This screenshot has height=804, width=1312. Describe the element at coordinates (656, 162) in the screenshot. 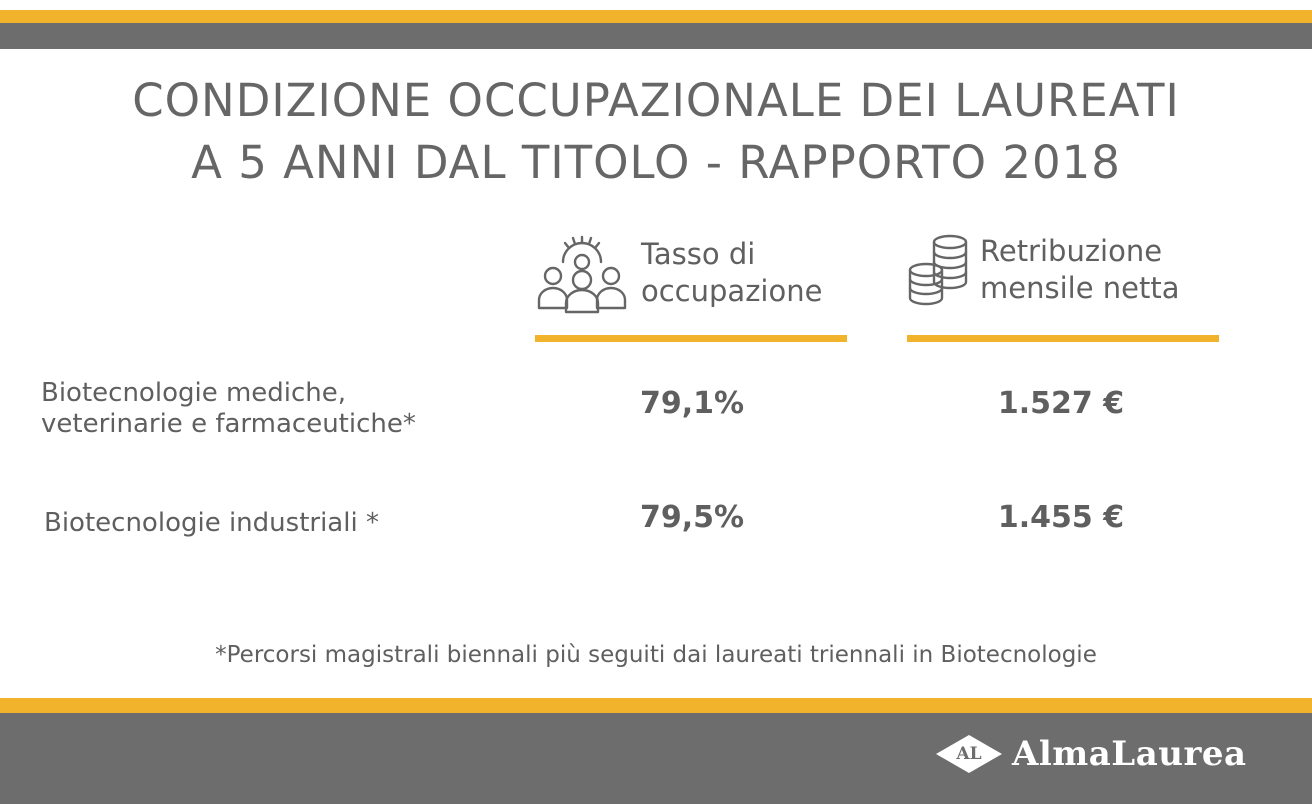

I see `title-line-2: A 5 ANNI DAL TITOLO - RAPPORTO 2018` at that location.